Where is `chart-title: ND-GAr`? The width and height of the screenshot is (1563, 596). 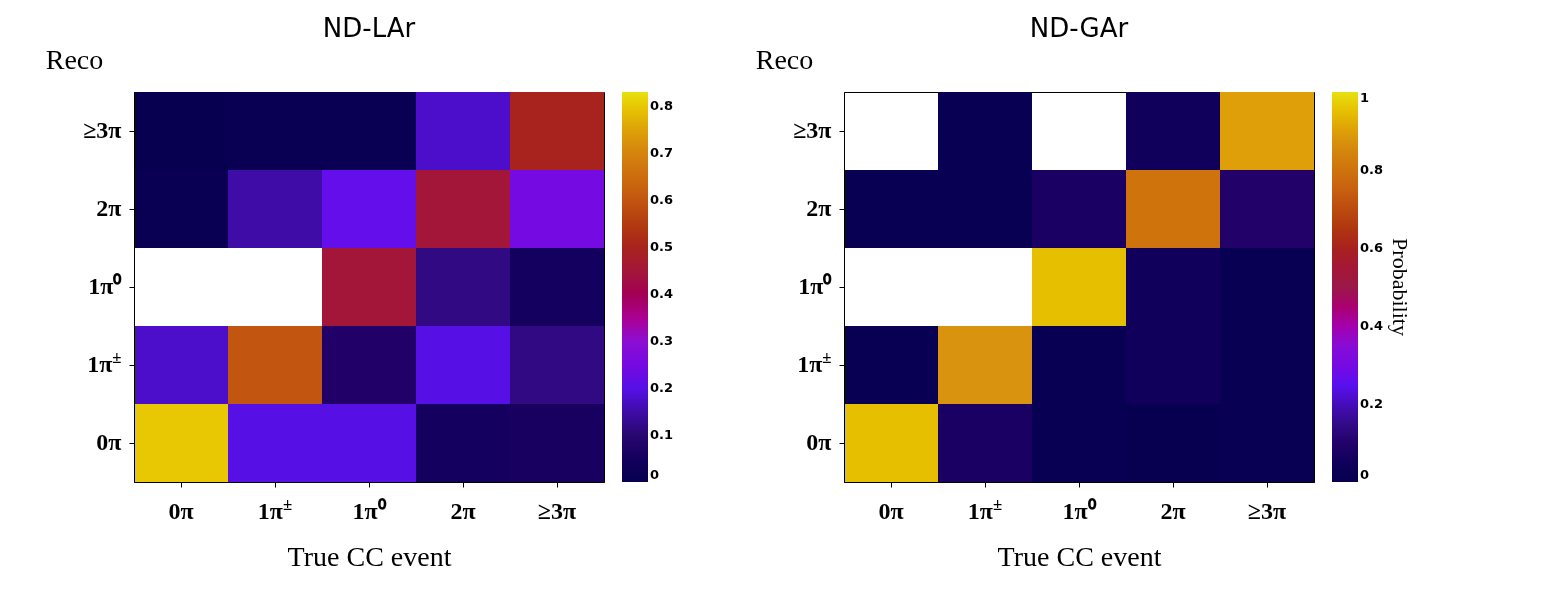
chart-title: ND-GAr is located at coordinates (1079, 28).